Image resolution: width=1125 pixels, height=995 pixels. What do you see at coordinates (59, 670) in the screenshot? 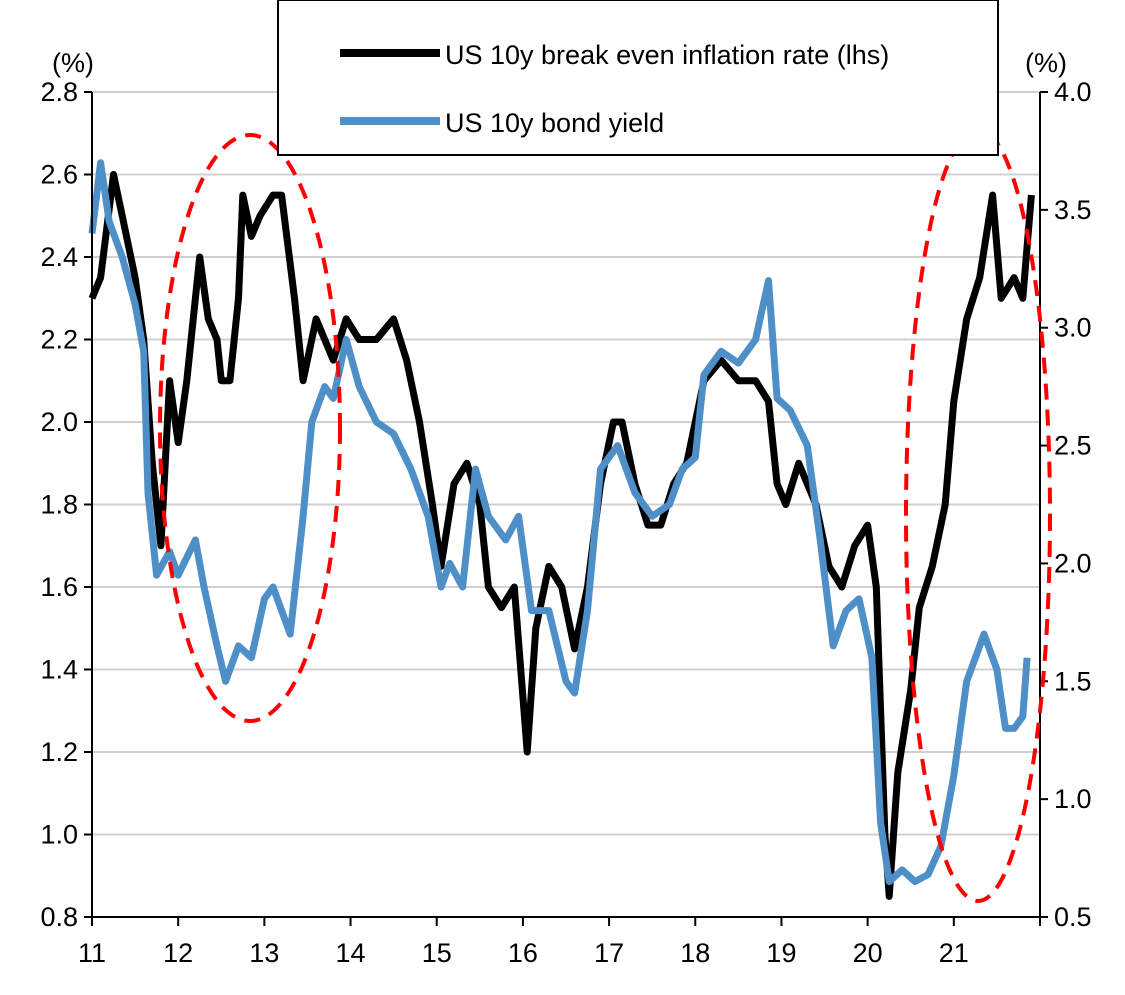
I see `left-tick-label: 1.4` at bounding box center [59, 670].